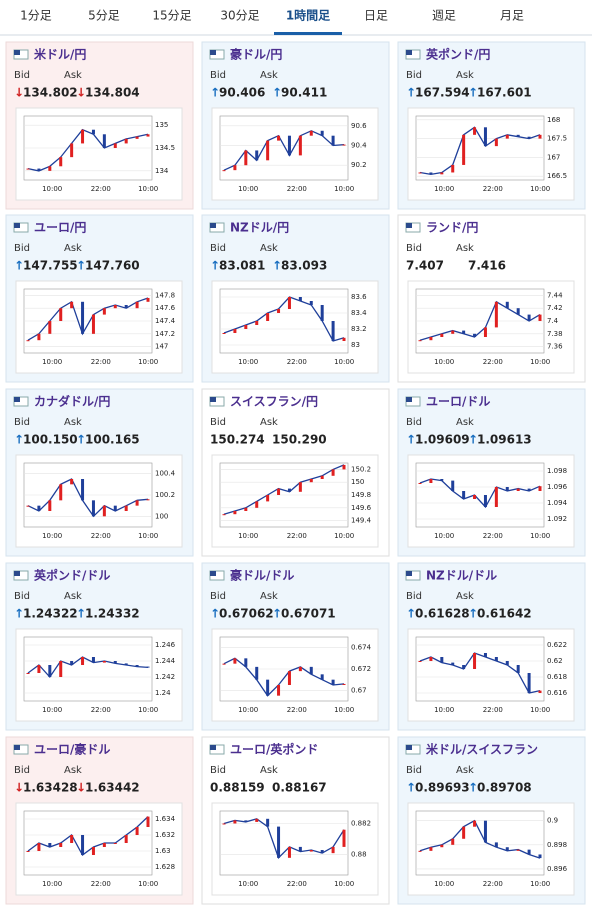 Image resolution: width=592 pixels, height=907 pixels. Describe the element at coordinates (482, 749) in the screenshot. I see `pair-name: 米ドル/スイスフラン` at that location.